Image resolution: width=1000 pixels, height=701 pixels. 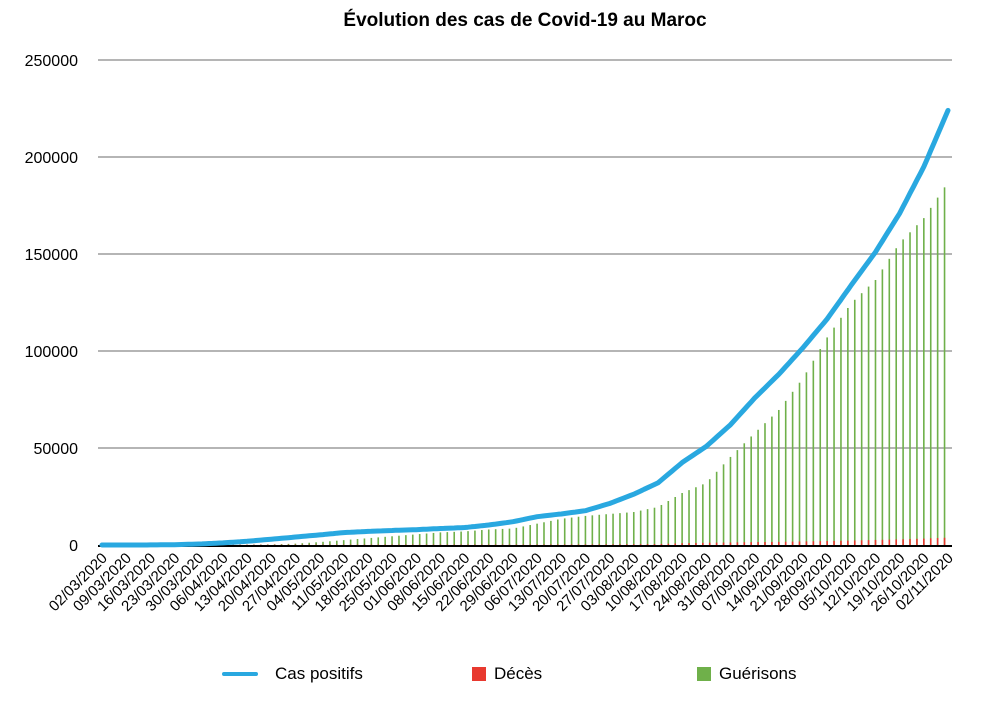 I want to click on legend-label-guerisons: Guérisons, so click(x=758, y=673).